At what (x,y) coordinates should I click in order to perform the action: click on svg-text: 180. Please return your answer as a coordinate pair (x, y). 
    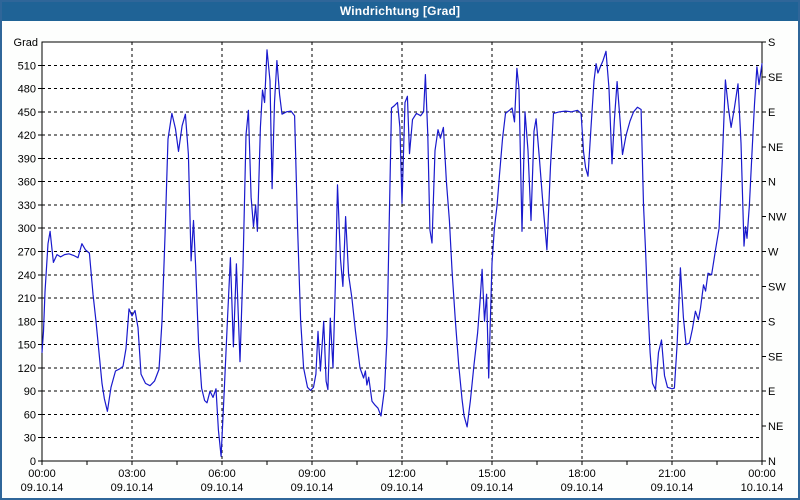
    Looking at the image, I should click on (27, 322).